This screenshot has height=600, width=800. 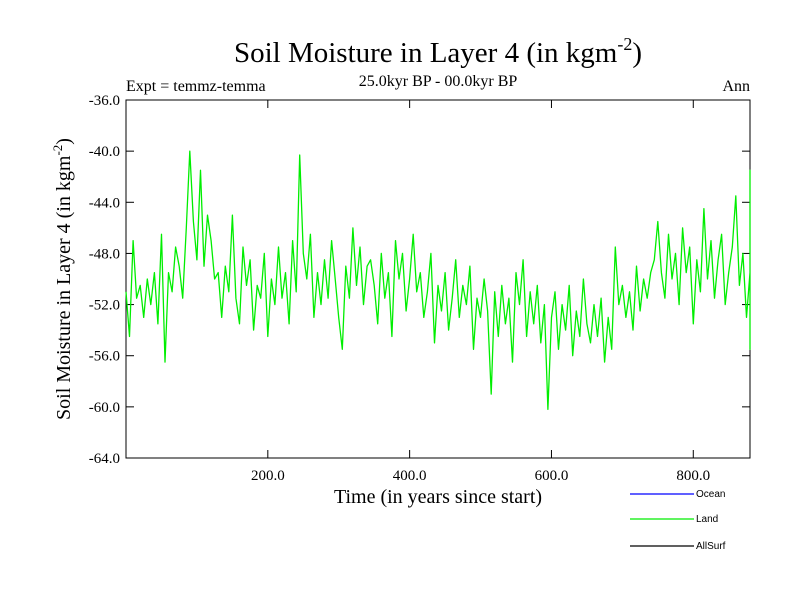 What do you see at coordinates (711, 546) in the screenshot?
I see `legend-label-allsurf: AllSurf` at bounding box center [711, 546].